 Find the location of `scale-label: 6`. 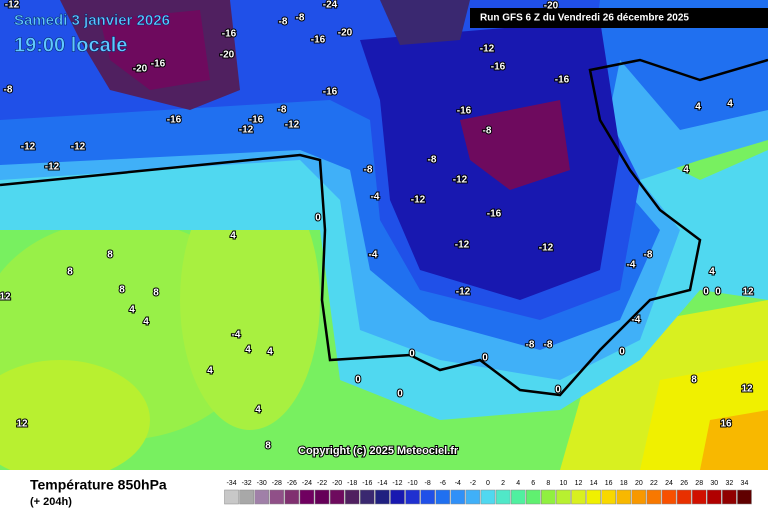

scale-label: 6 is located at coordinates (533, 483).